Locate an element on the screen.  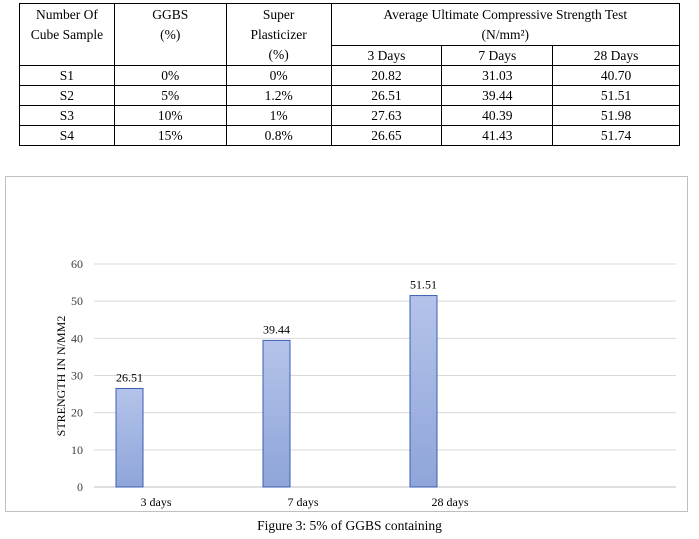
table-cell: 27.63 is located at coordinates (386, 115).